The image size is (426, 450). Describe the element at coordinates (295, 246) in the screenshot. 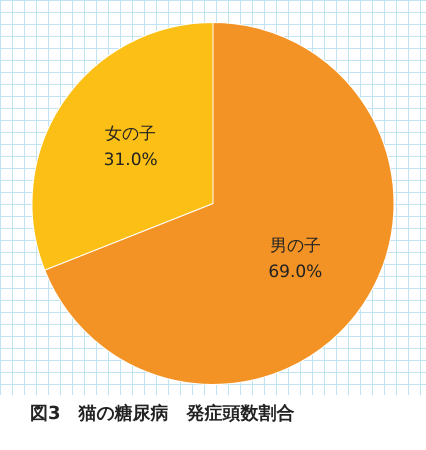

I see `slice-label: 男の子` at that location.